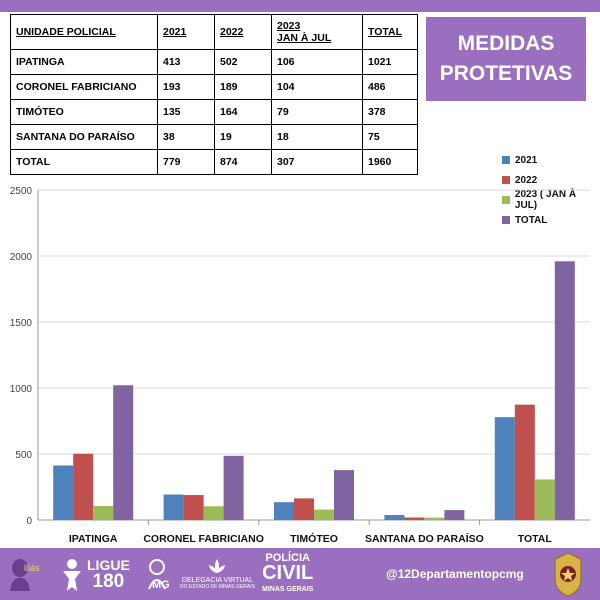 Image resolution: width=600 pixels, height=600 pixels. Describe the element at coordinates (217, 587) in the screenshot. I see `delegacia-subtext: DO ESTADO DE MINAS GERAIS` at that location.